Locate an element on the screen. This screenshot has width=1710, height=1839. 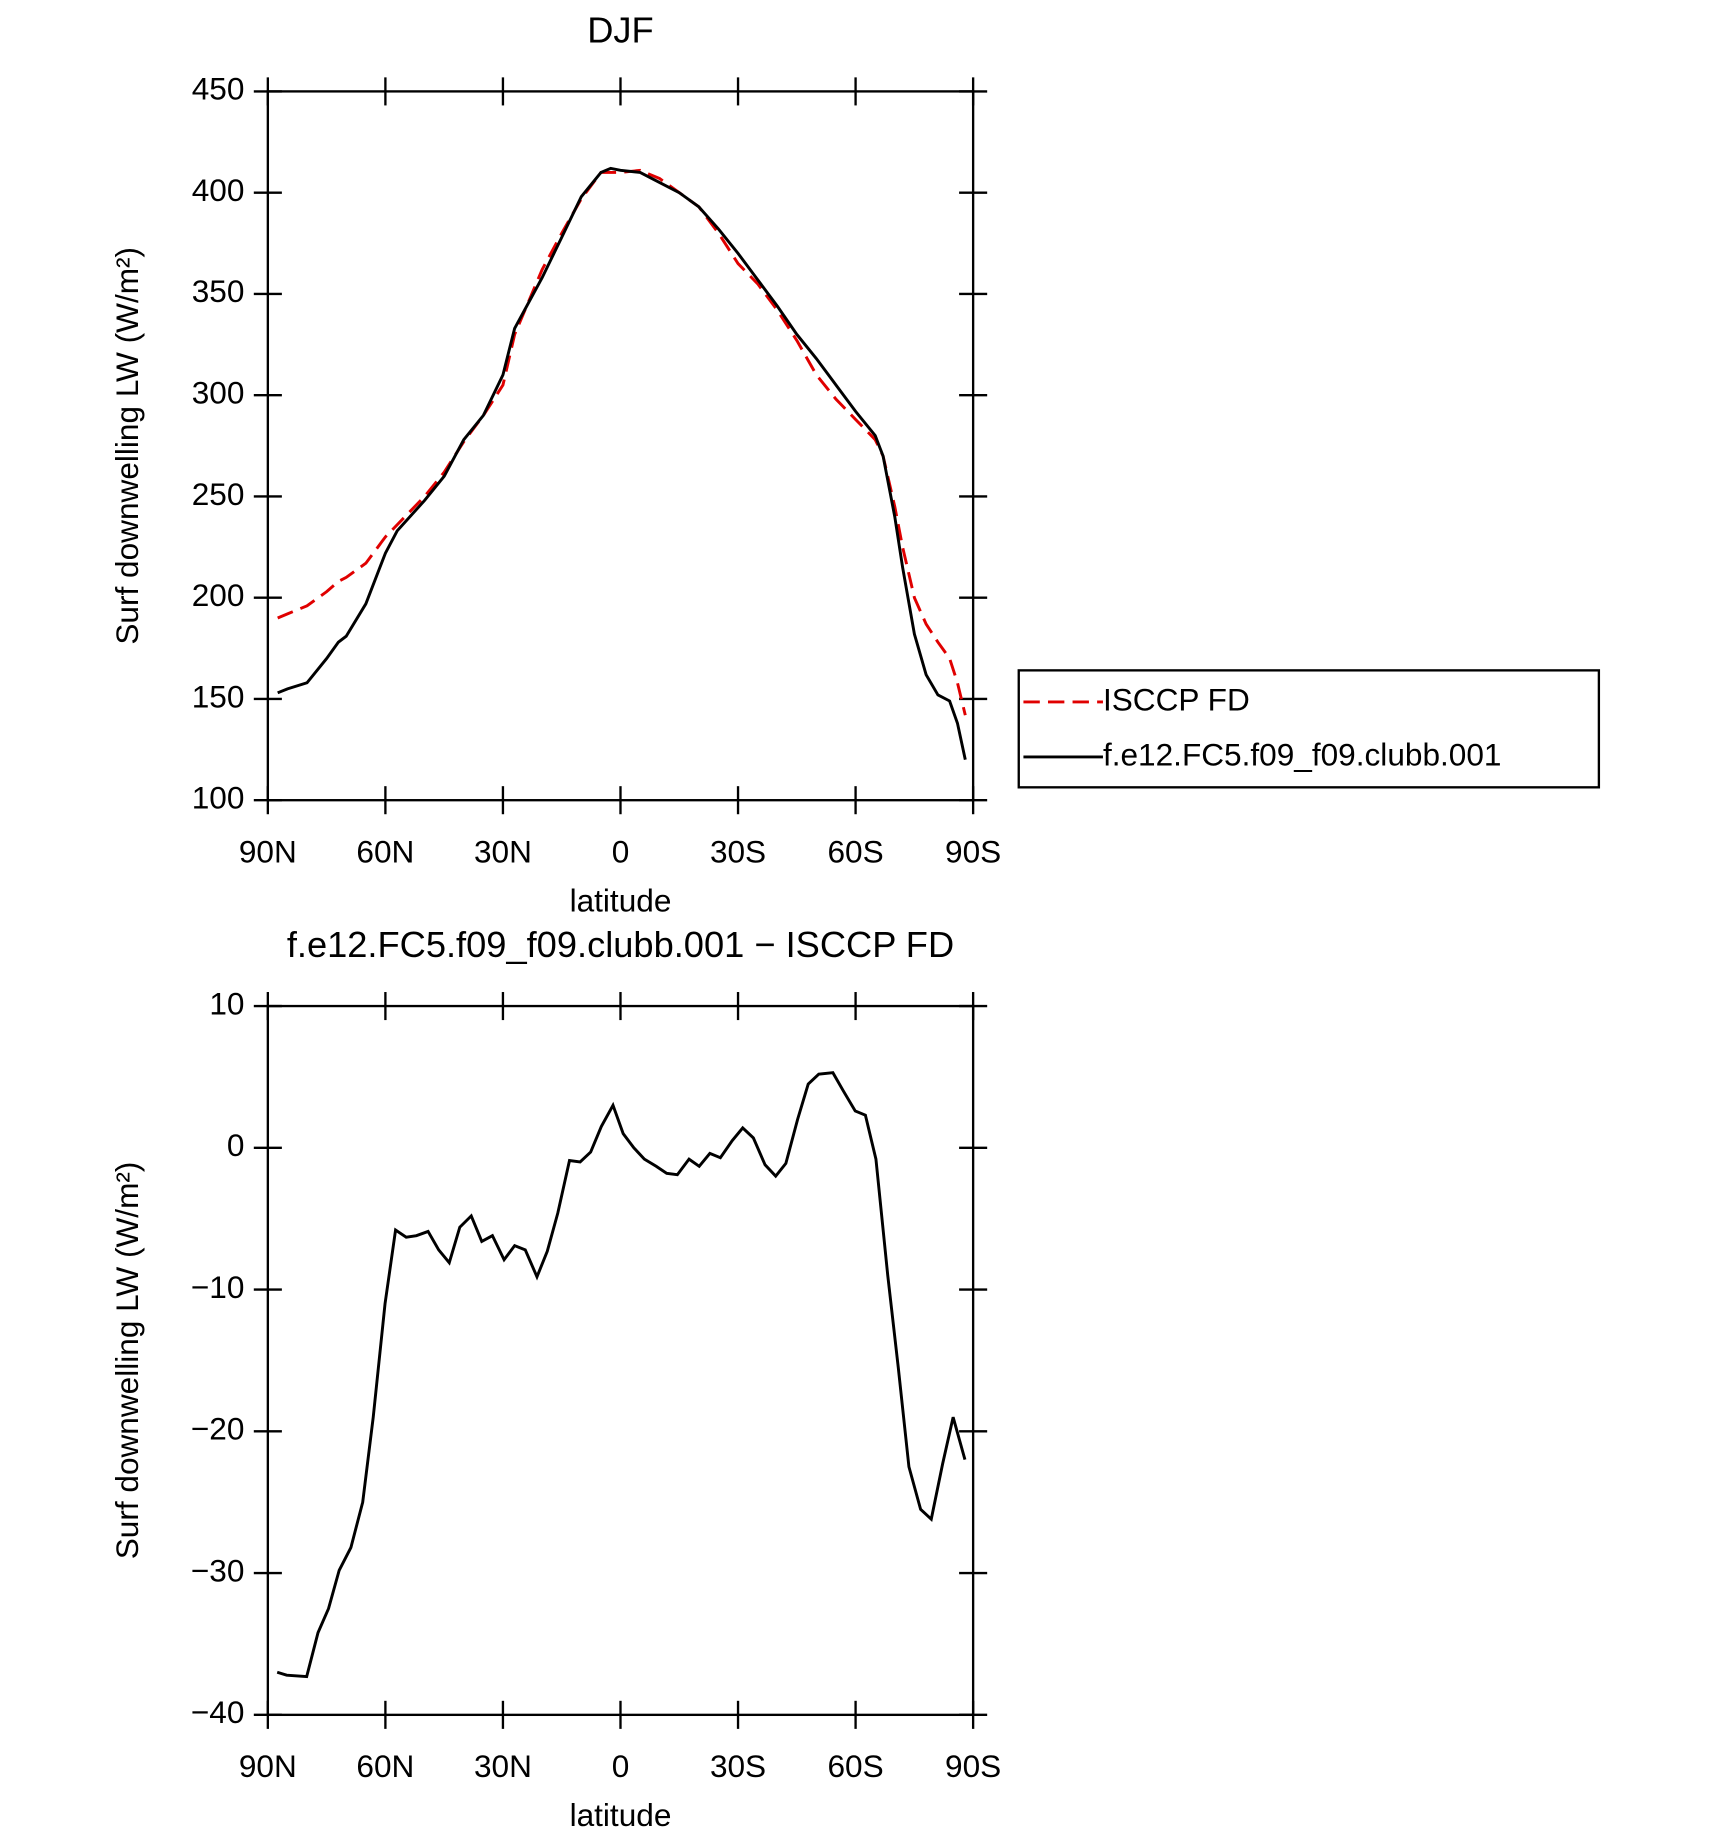
y-tick-label: −40 is located at coordinates (218, 1712).